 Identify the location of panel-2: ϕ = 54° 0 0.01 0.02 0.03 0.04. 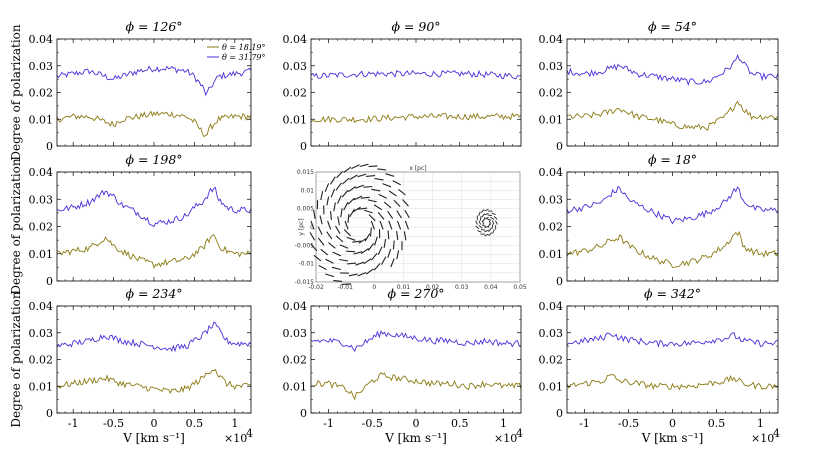
(659, 86).